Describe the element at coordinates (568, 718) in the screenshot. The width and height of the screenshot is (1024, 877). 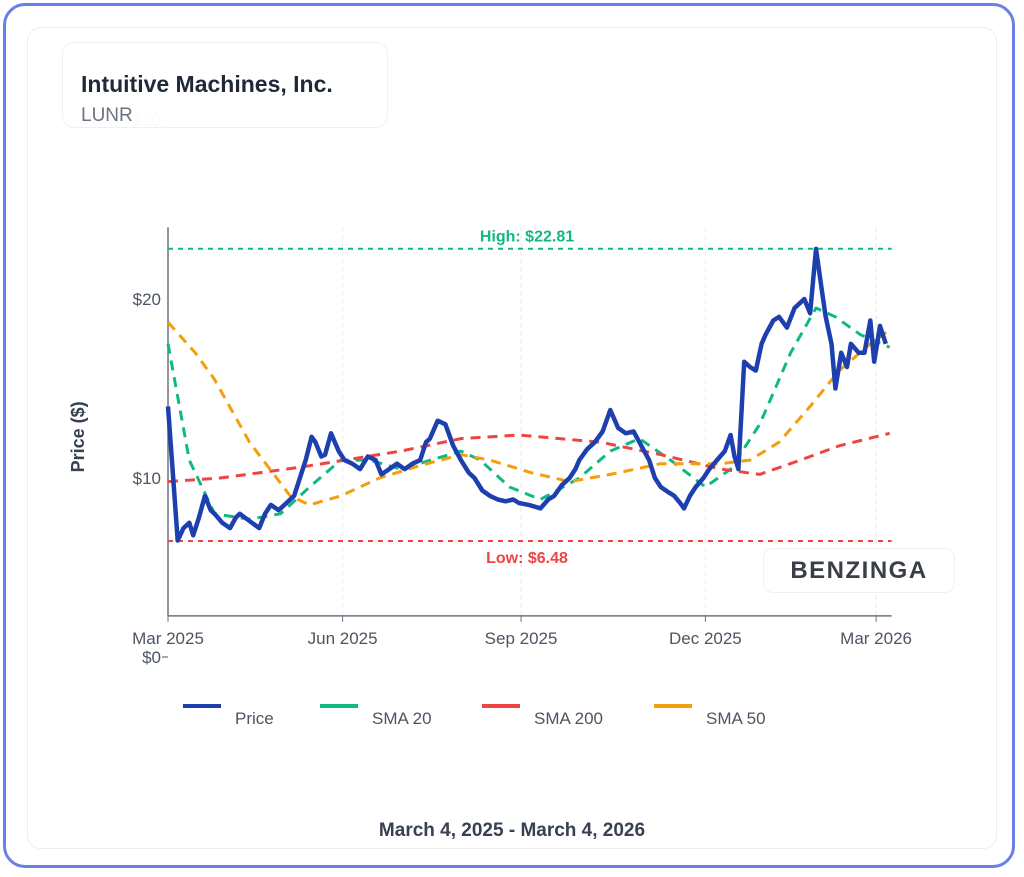
I see `legend-label: SMA 200` at that location.